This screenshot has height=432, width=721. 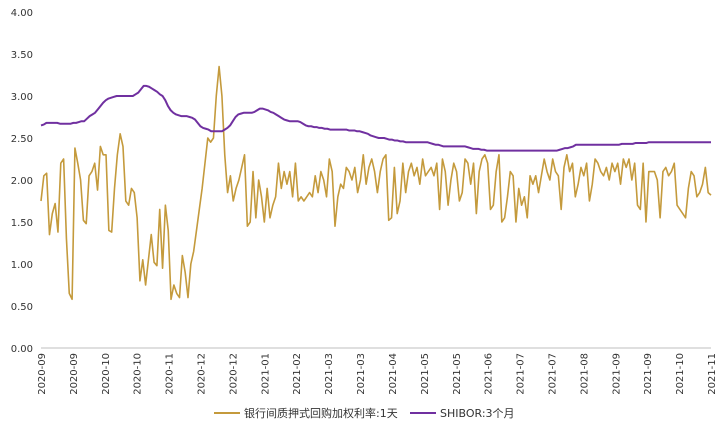 What do you see at coordinates (22, 139) in the screenshot?
I see `y-tick-label: 2.50` at bounding box center [22, 139].